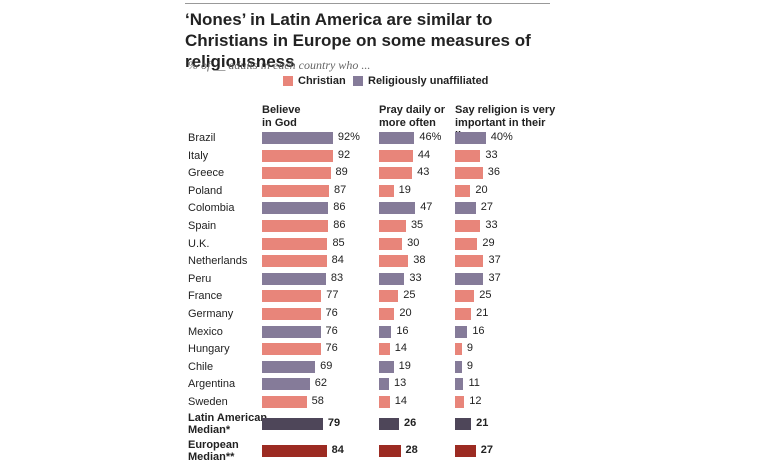 The image size is (759, 471). Describe the element at coordinates (334, 423) in the screenshot. I see `value-label: 79` at that location.